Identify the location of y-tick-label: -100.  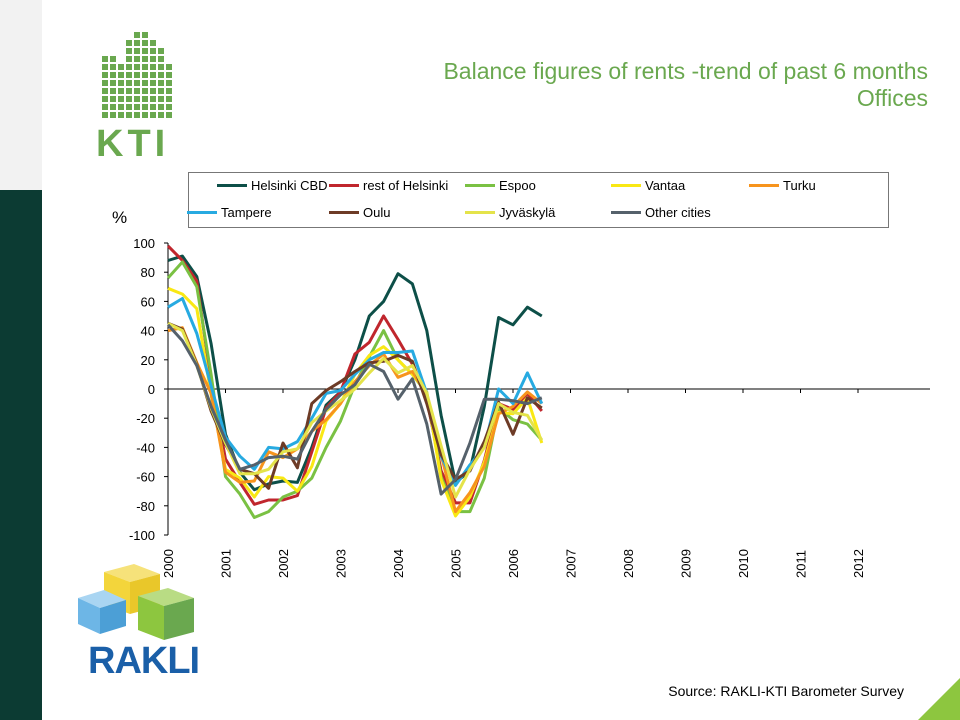
(142, 535).